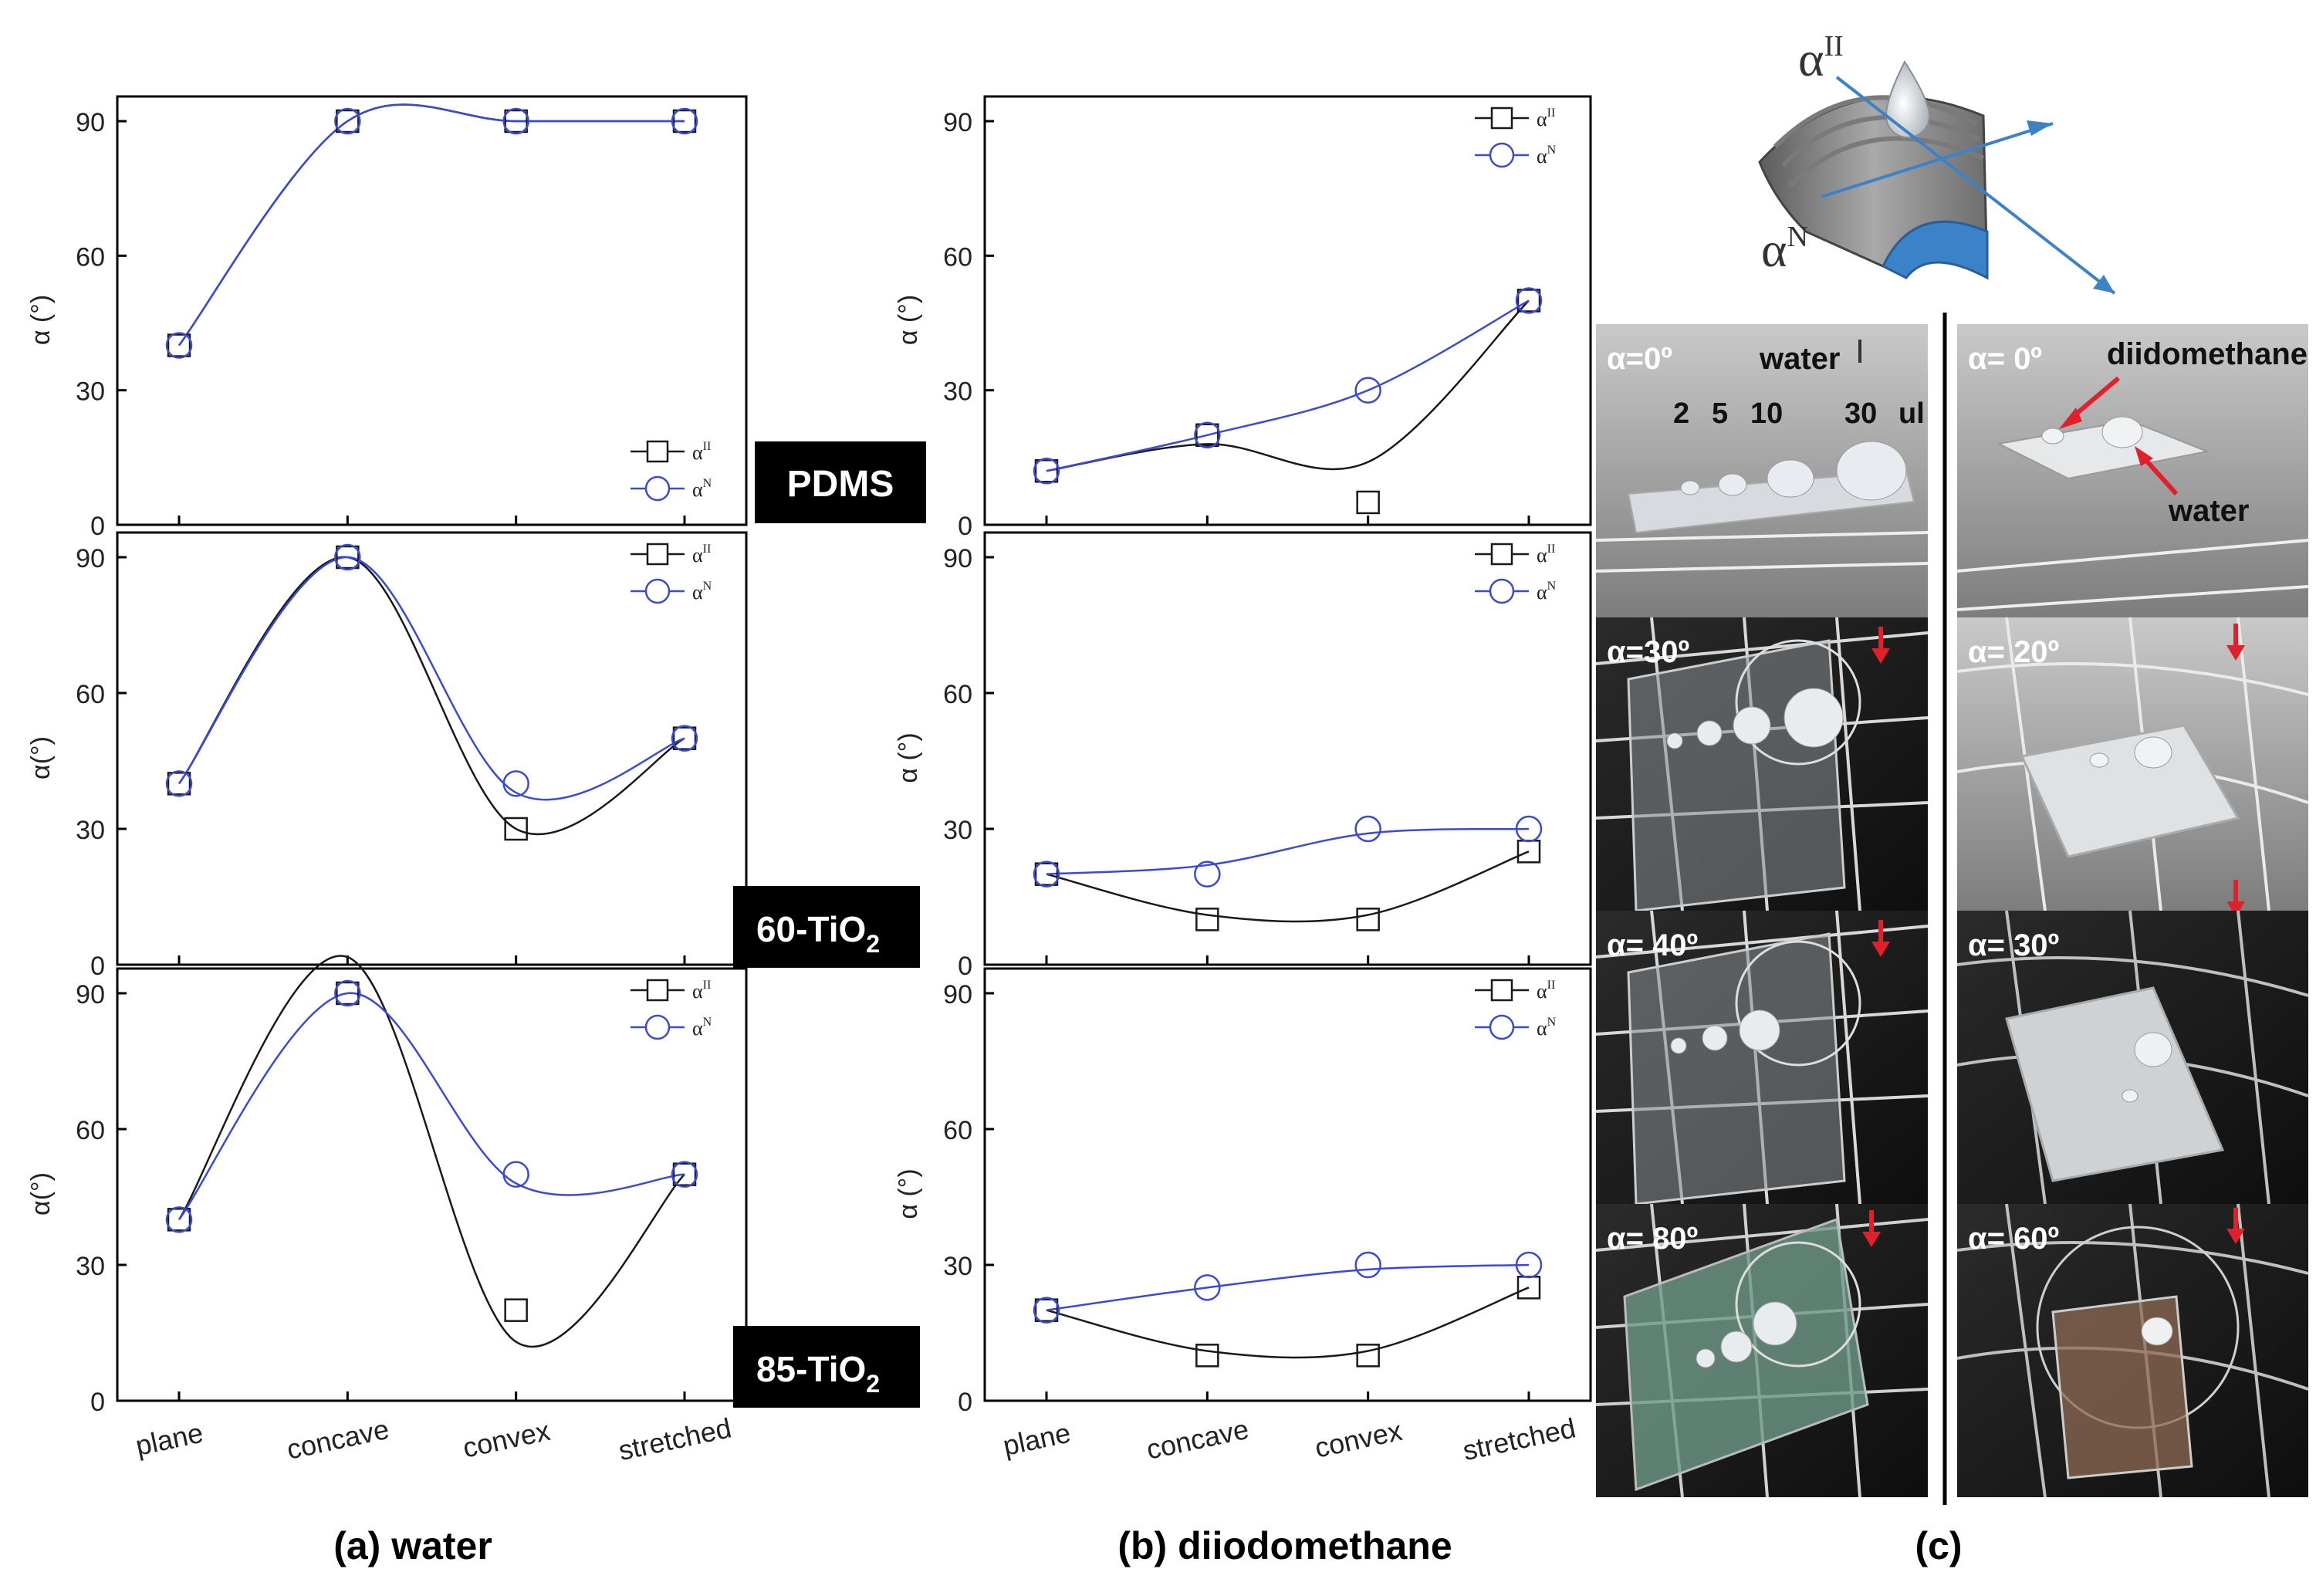 This screenshot has width=2316, height=1596. I want to click on x-tick-label: convex, so click(1359, 1439).